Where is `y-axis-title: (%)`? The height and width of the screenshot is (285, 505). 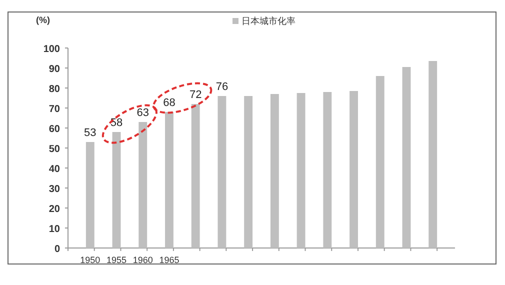 y-axis-title: (%) is located at coordinates (43, 20).